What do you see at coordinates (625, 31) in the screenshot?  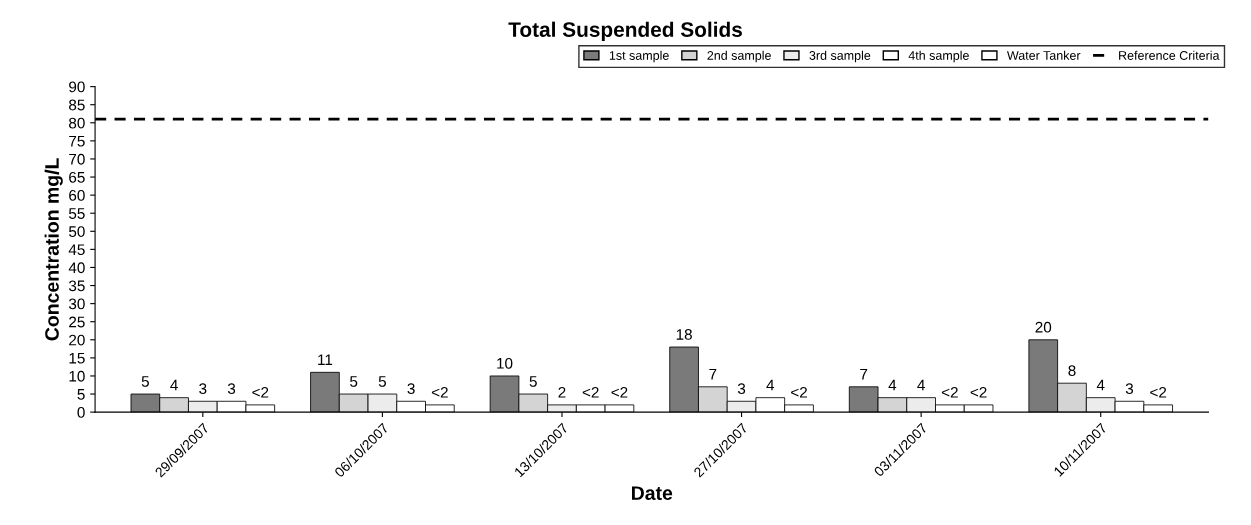 I see `chart-title: Total Suspended Solids` at bounding box center [625, 31].